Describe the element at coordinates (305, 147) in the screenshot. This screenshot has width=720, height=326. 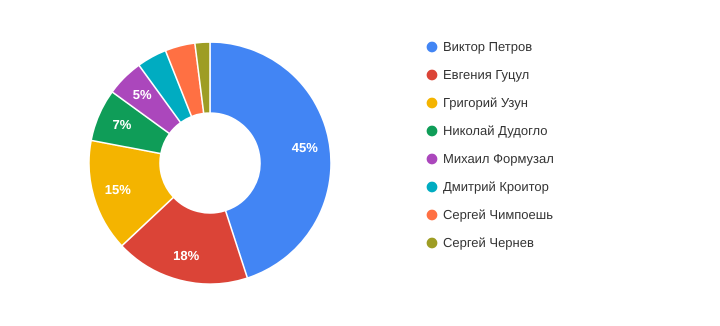
I see `data-label: 45%` at that location.